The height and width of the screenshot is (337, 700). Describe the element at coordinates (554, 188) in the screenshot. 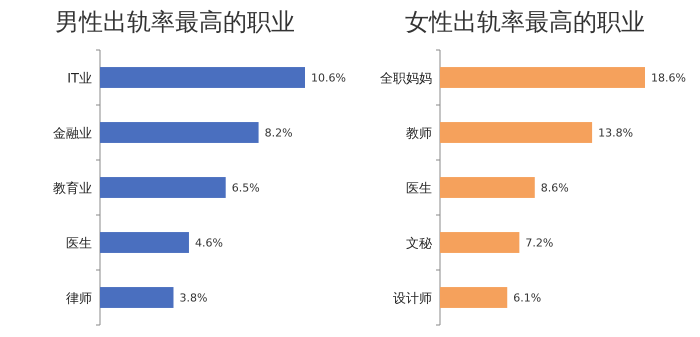

I see `data-label: 8.6%` at that location.